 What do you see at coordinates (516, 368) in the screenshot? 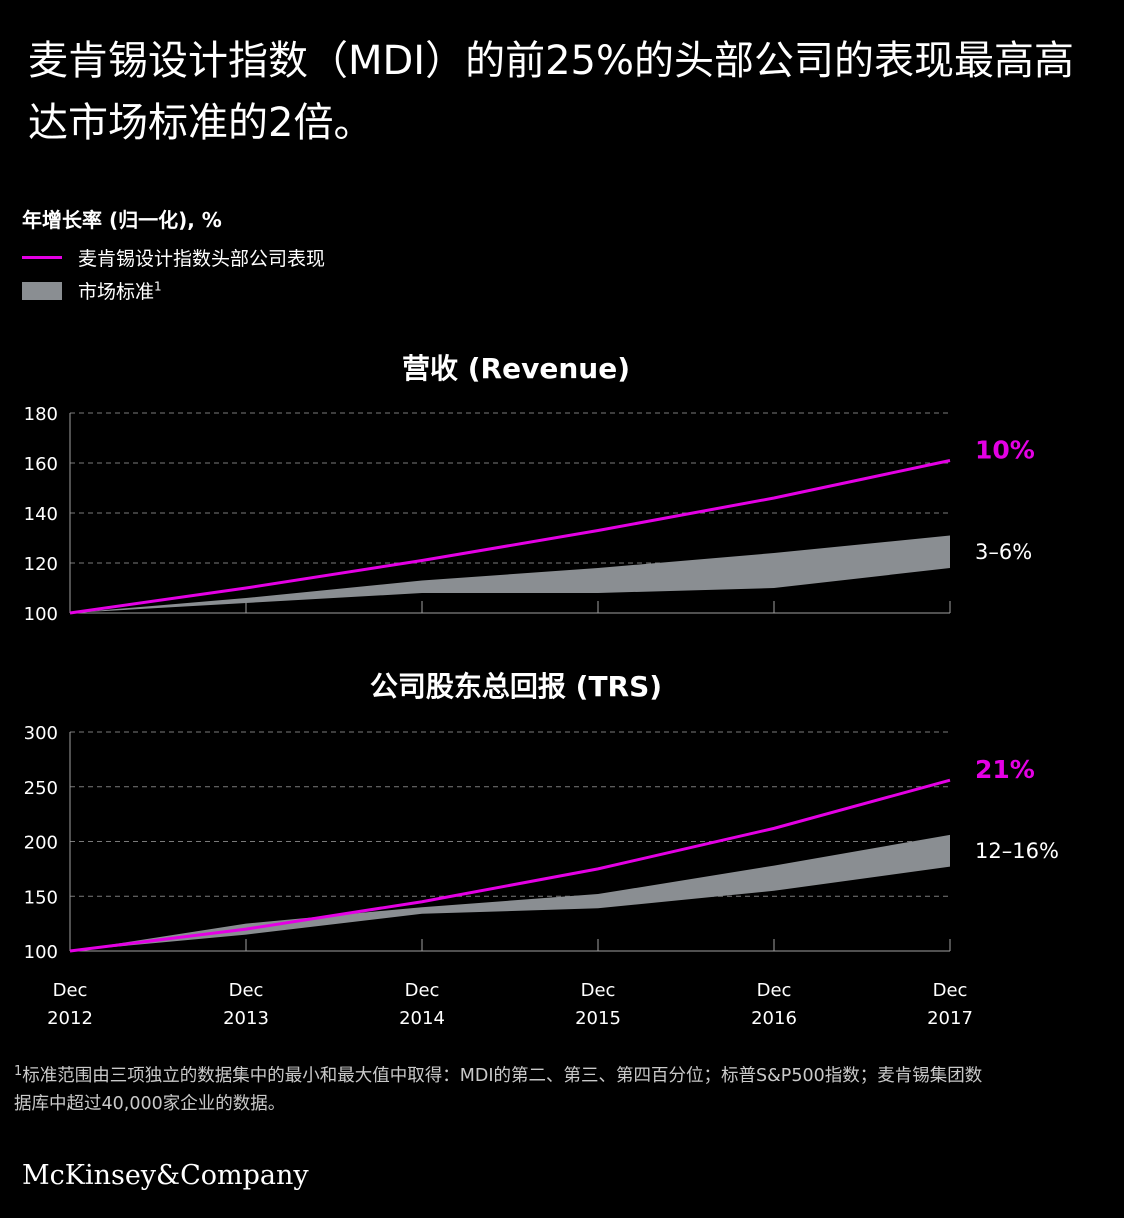
I see `chart1-title: 营收 (Revenue)` at bounding box center [516, 368].